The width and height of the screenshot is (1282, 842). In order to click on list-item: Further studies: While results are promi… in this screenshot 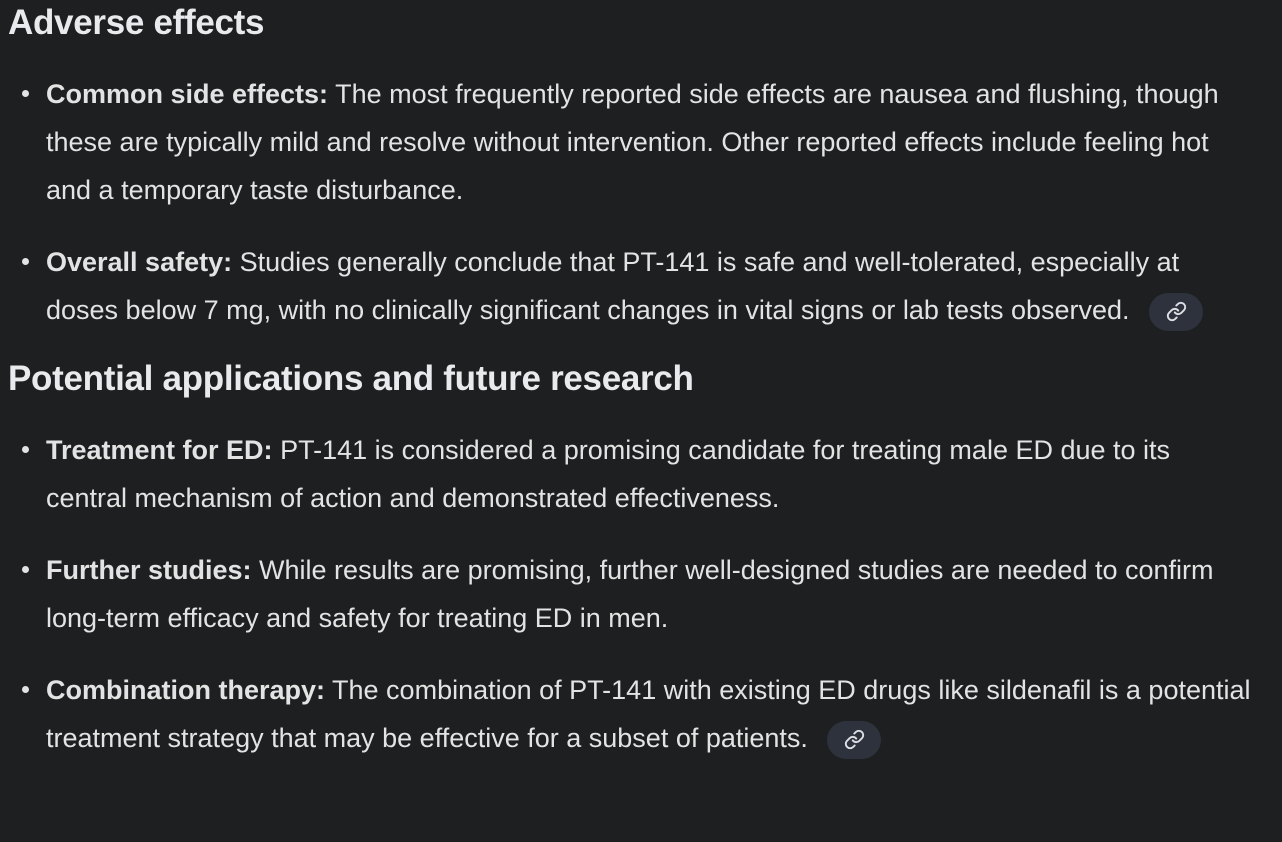, I will do `click(632, 594)`.